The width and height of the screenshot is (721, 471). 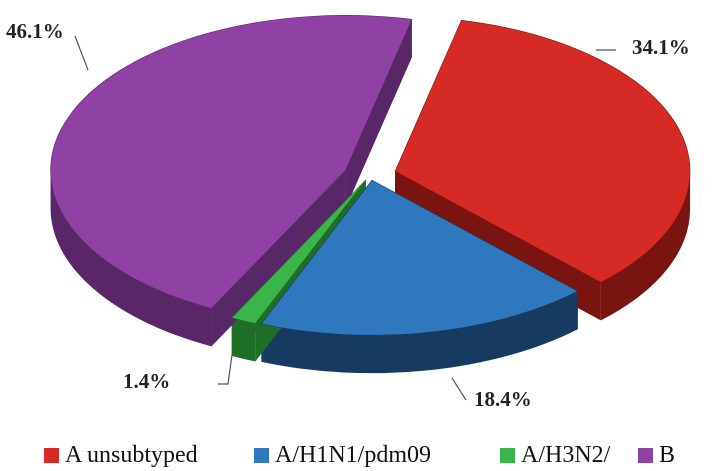 I want to click on legend-item-a-h1n1-pdm09: A/H1N1/pdm09, so click(x=342, y=455).